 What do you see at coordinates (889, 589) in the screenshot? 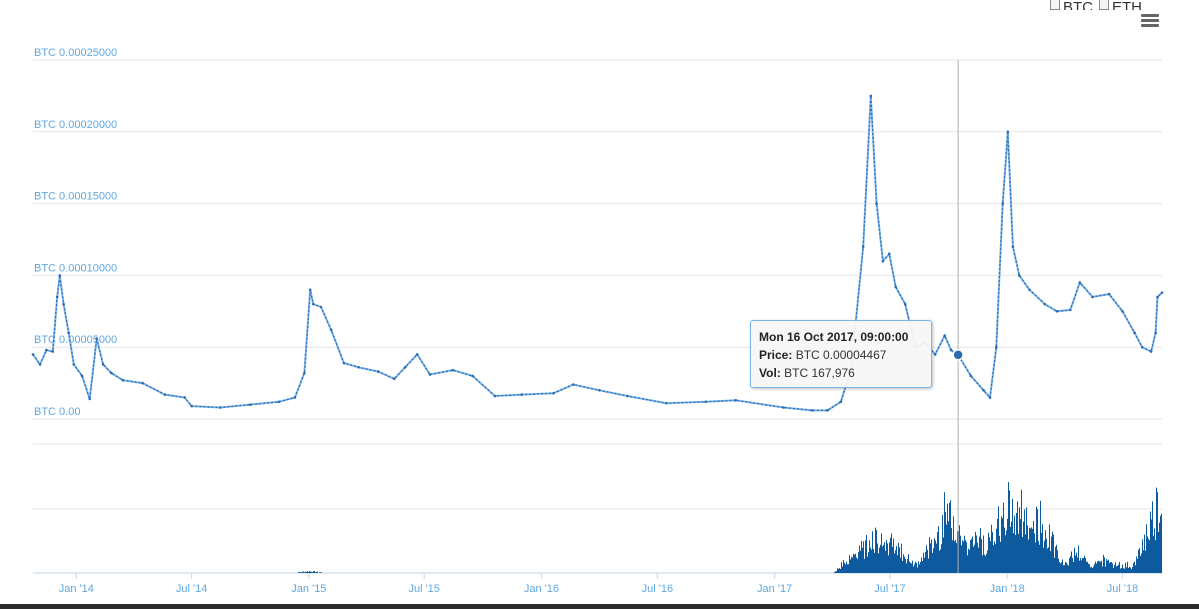
I see `x-tick-label: Jul '17` at bounding box center [889, 589].